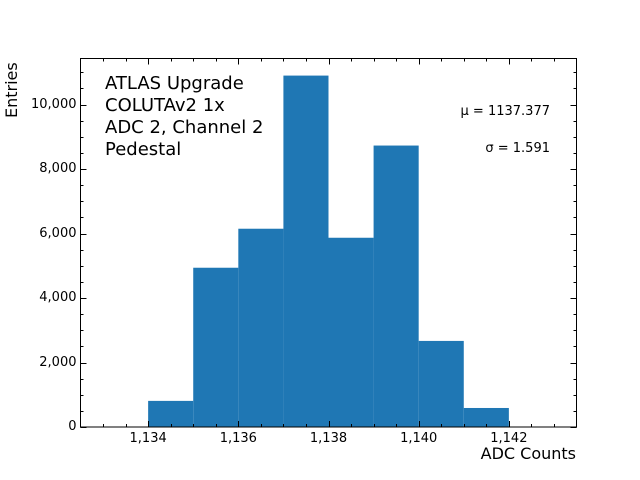  I want to click on x-tick-label: 1,140, so click(419, 438).